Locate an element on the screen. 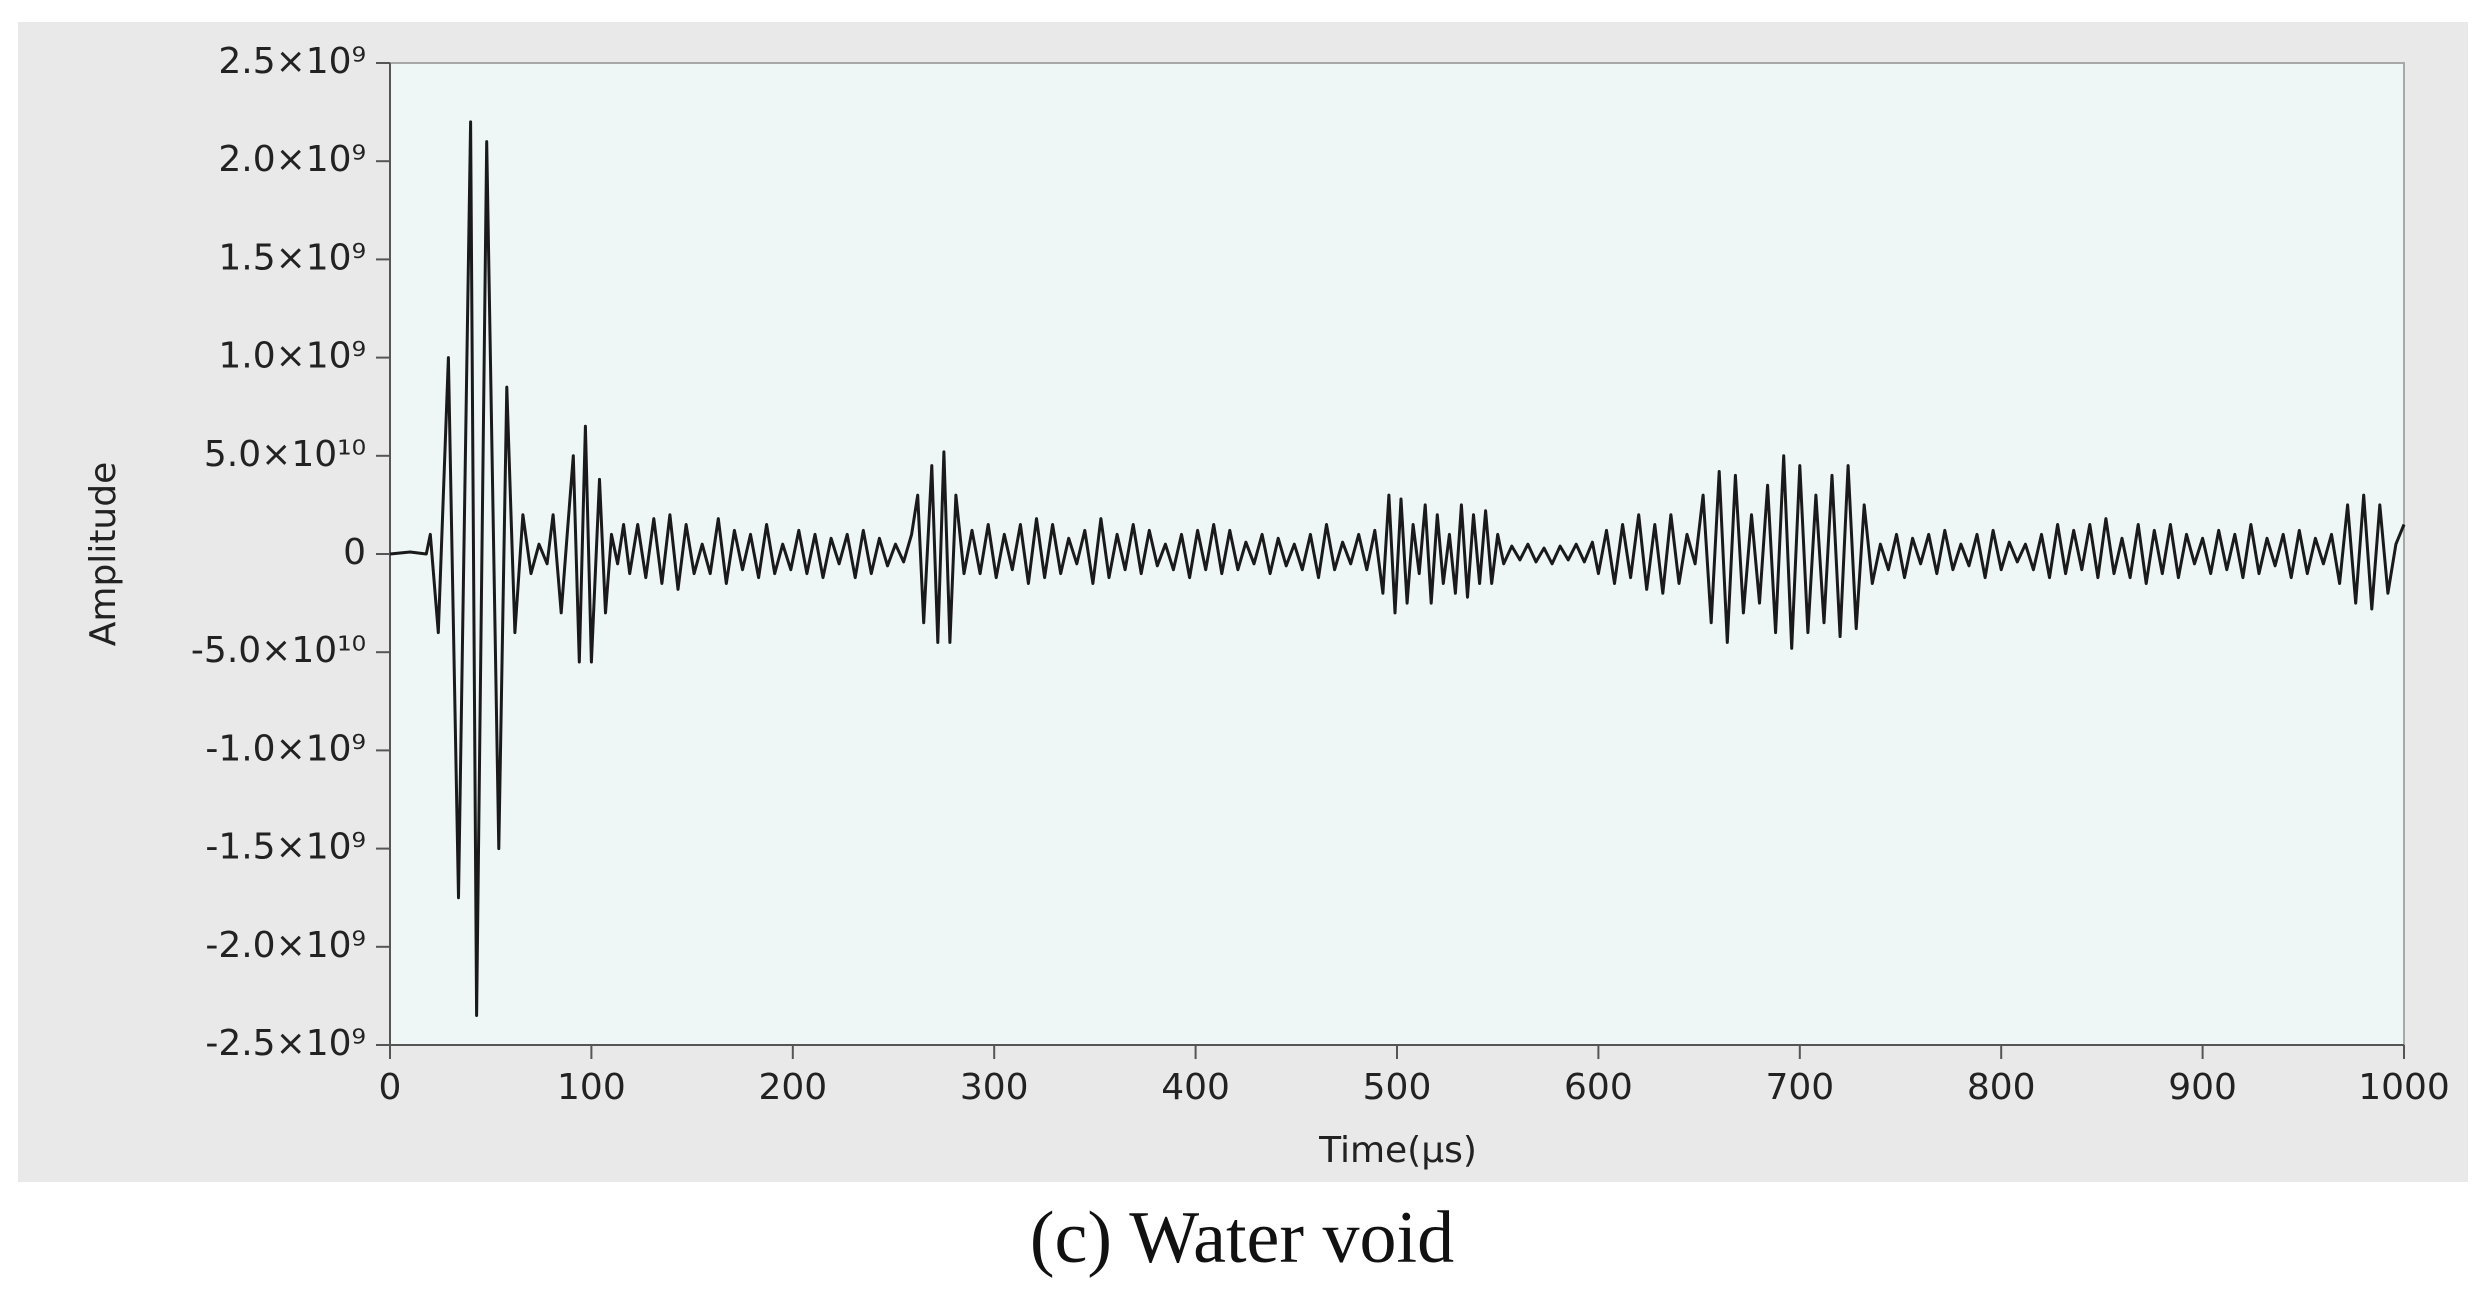 This screenshot has height=1313, width=2484. y-tick-label: -2.0×10⁹ is located at coordinates (285, 945).